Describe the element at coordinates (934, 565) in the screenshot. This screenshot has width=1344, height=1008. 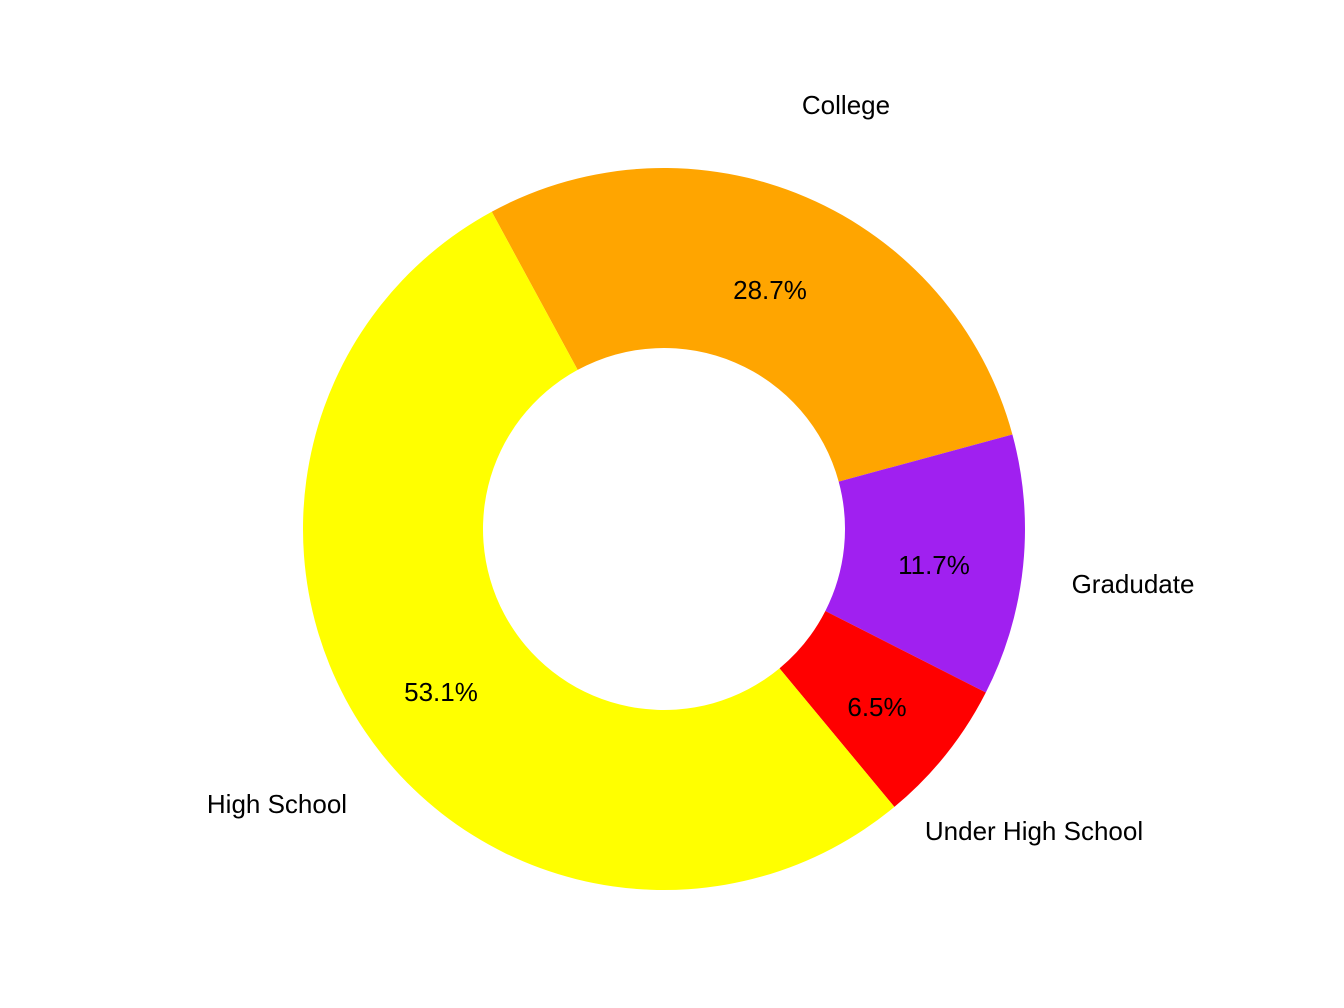
I see `percentage-label: 11.7%` at that location.